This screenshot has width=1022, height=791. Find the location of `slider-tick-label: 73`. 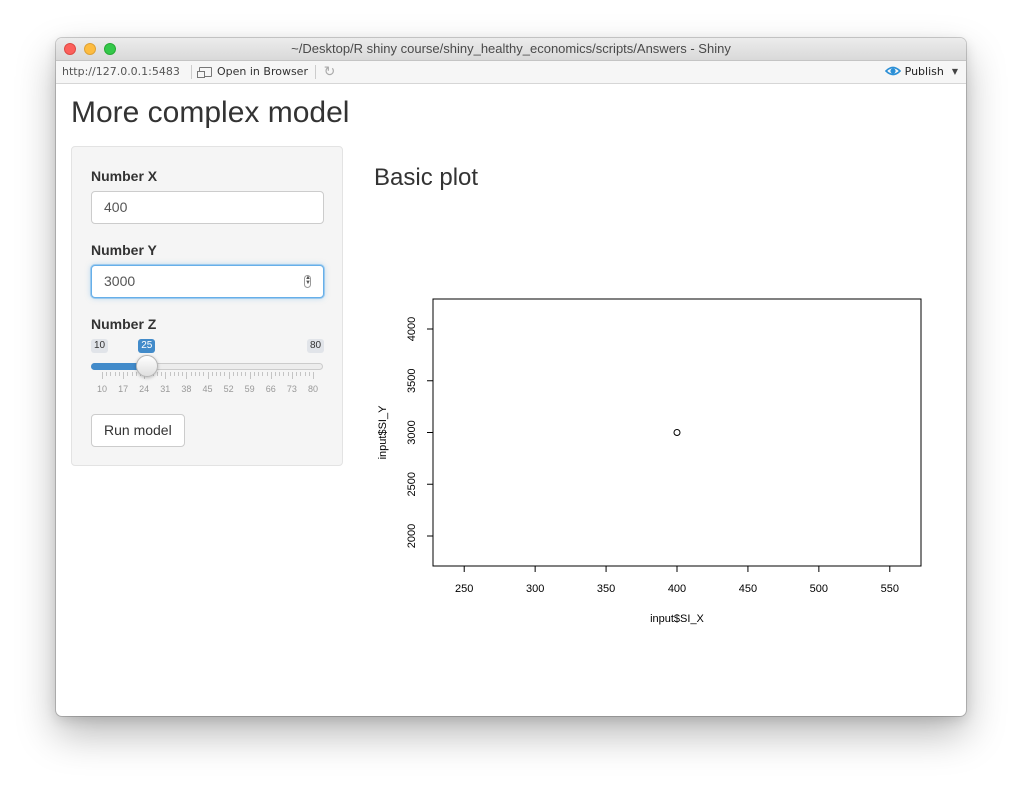

slider-tick-label: 73 is located at coordinates (291, 389).